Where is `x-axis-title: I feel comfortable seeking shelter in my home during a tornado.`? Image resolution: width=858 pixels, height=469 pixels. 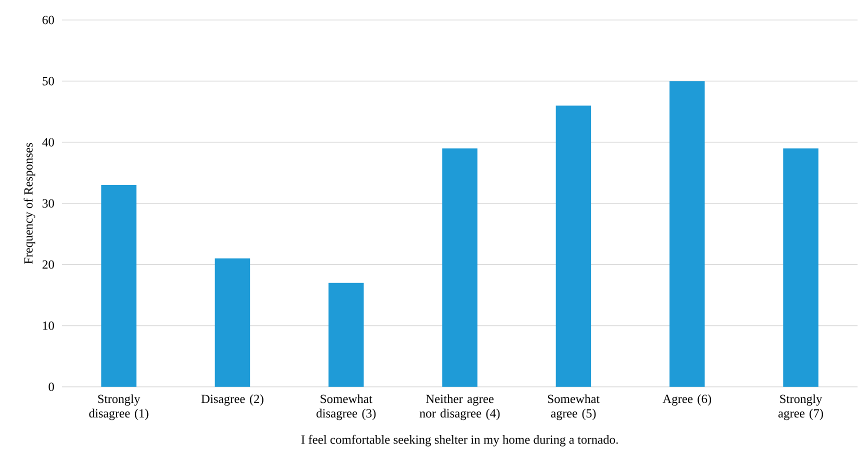
x-axis-title: I feel comfortable seeking shelter in my home during a tornado. is located at coordinates (459, 440).